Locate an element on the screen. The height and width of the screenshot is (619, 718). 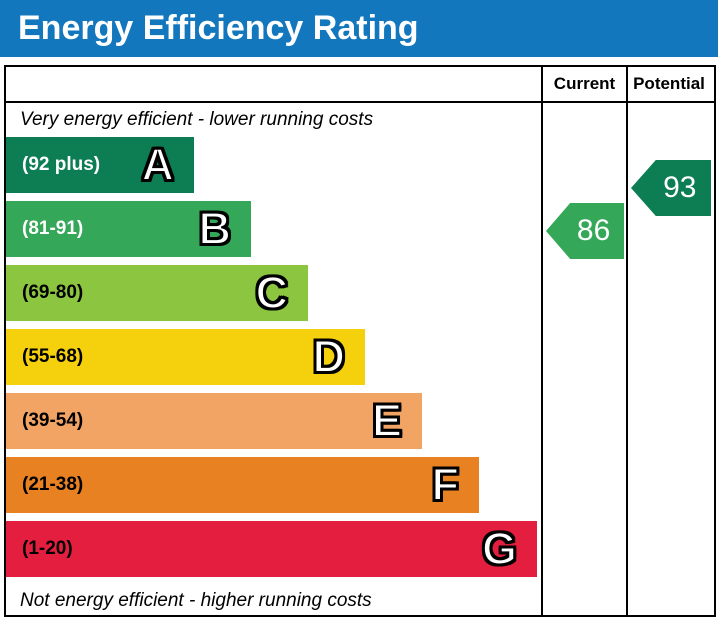
band-range-label: (81-91) is located at coordinates (53, 228).